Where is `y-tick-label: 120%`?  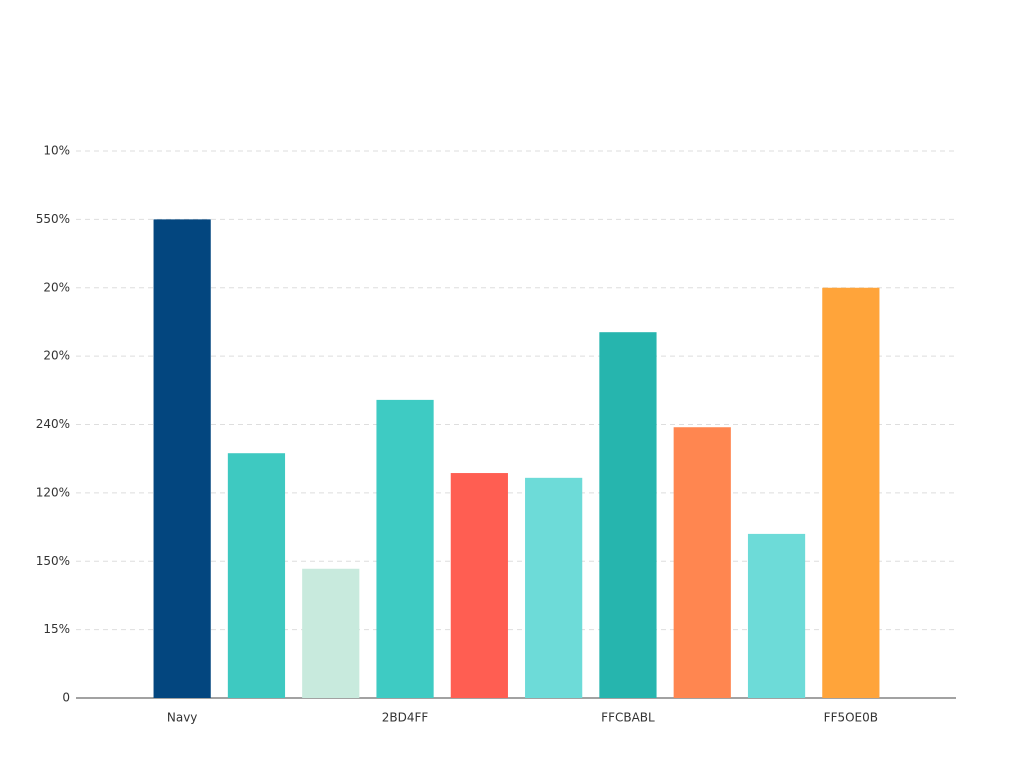 y-tick-label: 120% is located at coordinates (53, 492).